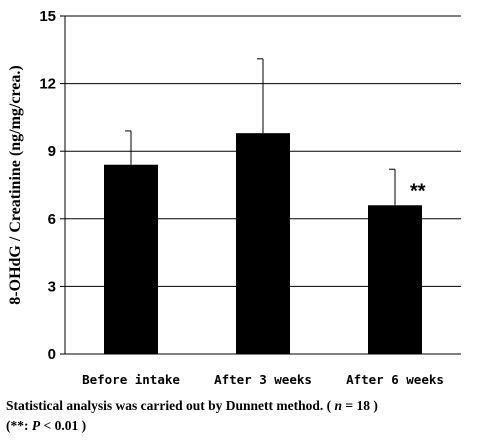  Describe the element at coordinates (47, 84) in the screenshot. I see `y-tick-label-12: 12` at that location.